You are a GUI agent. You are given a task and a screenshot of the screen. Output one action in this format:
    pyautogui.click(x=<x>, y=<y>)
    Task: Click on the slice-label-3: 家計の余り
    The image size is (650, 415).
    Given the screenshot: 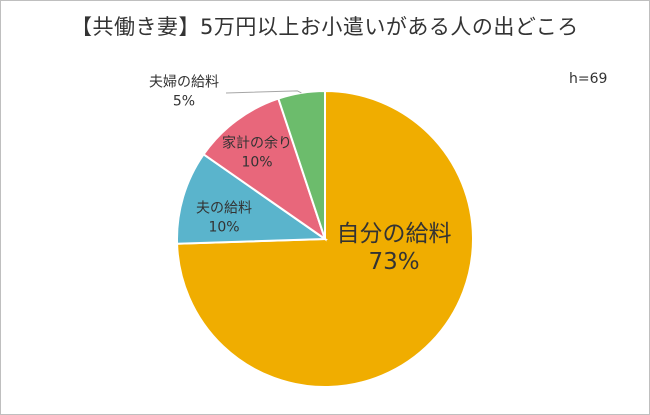 What is the action you would take?
    pyautogui.click(x=257, y=143)
    